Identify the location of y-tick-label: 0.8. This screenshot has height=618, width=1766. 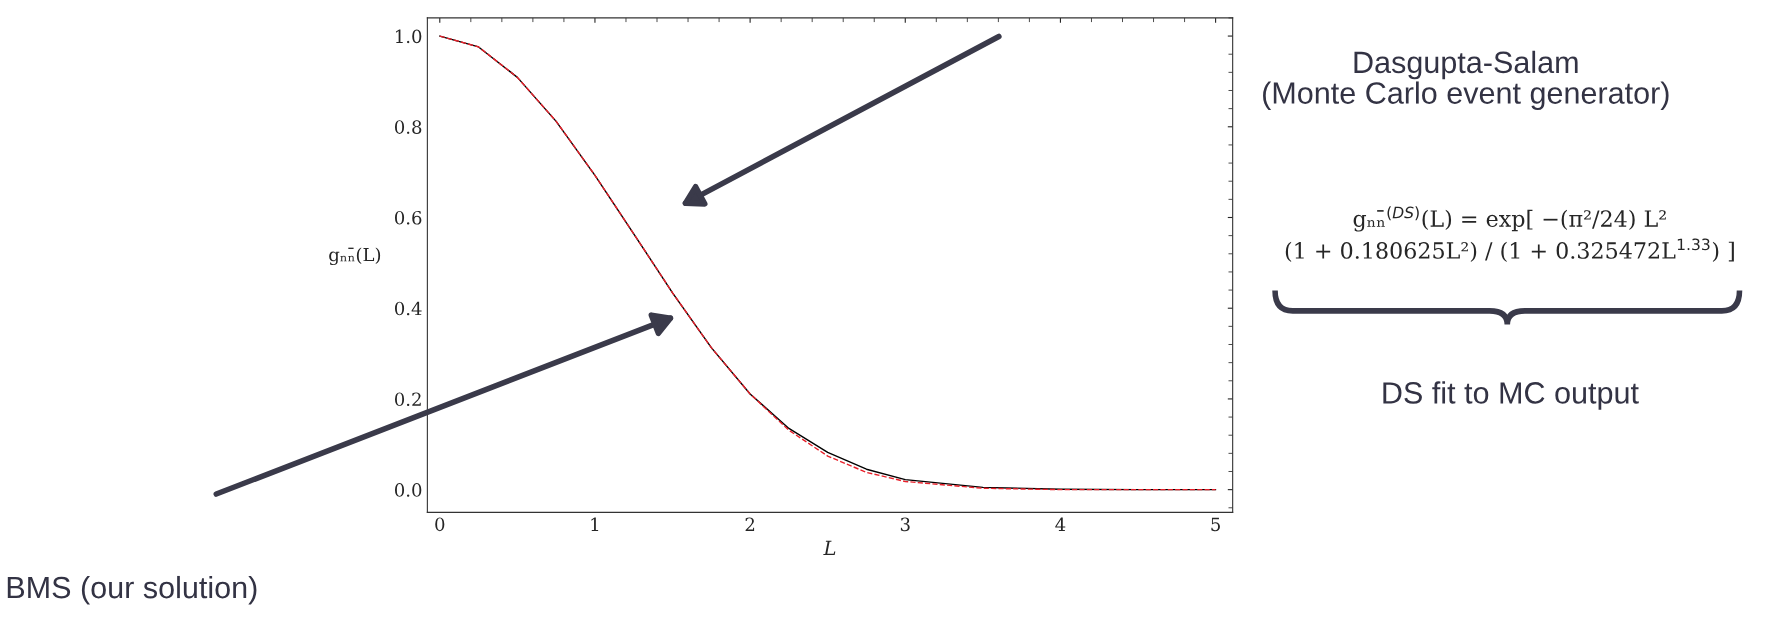
(408, 127).